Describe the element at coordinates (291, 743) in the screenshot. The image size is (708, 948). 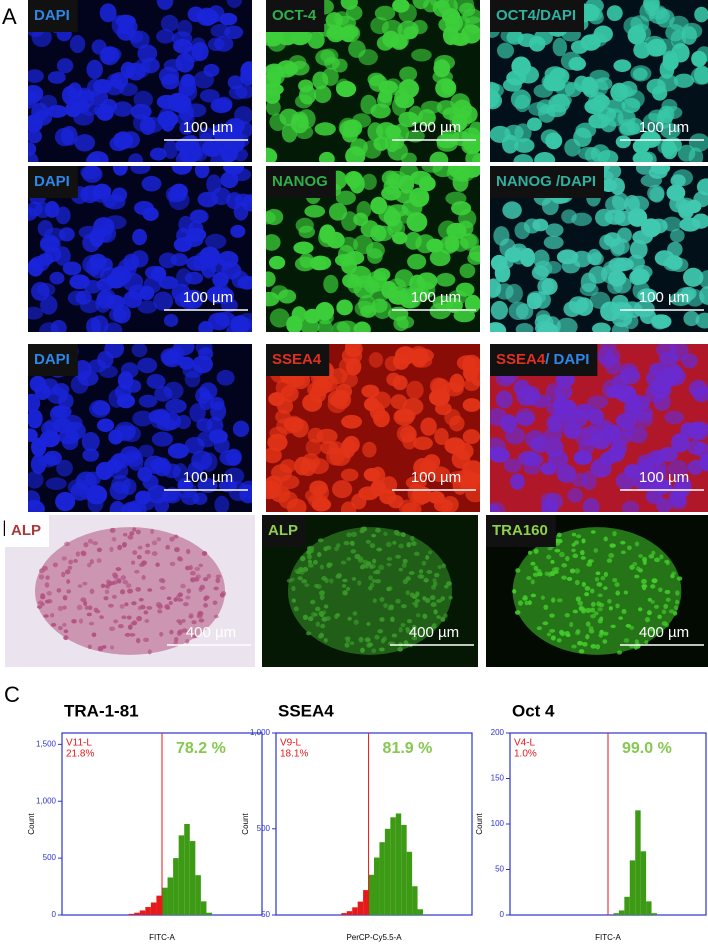
I see `gate-name: V9-L` at that location.